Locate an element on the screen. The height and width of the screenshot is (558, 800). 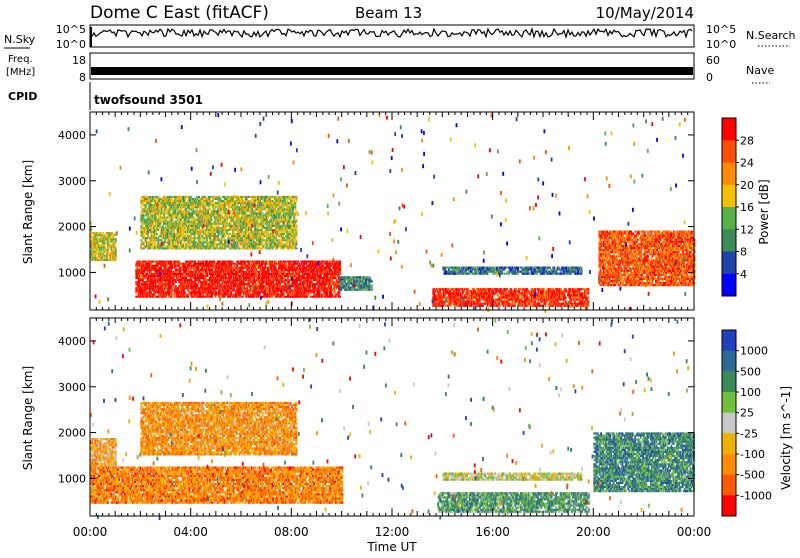
cpid-label: CPID is located at coordinates (22, 96).